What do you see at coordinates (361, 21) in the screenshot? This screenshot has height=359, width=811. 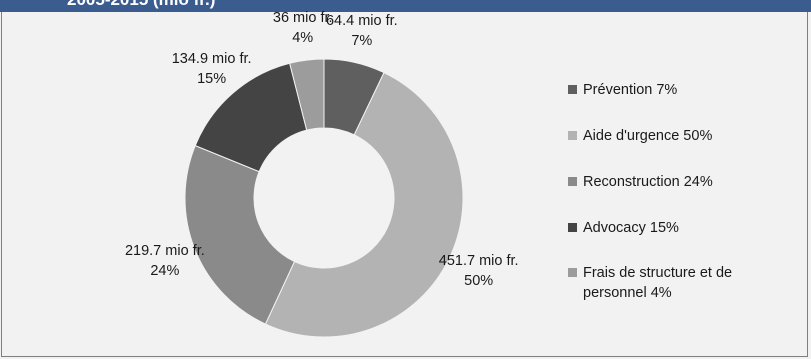 I see `data-label-line: 64.4 mio fr.` at bounding box center [361, 21].